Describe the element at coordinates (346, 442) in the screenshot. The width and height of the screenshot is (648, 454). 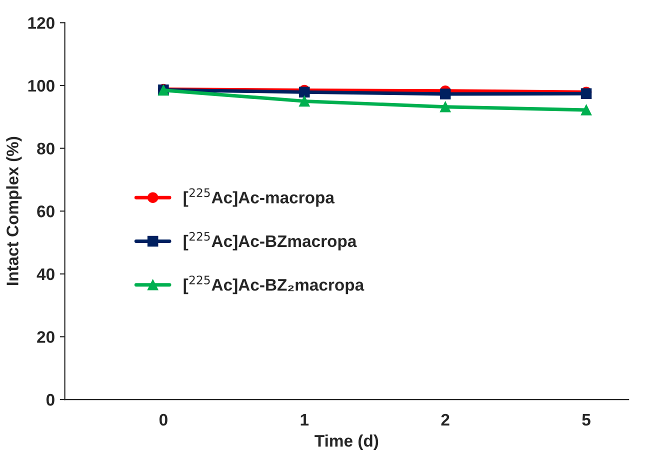
I see `x-axis-title: Time (d)` at that location.